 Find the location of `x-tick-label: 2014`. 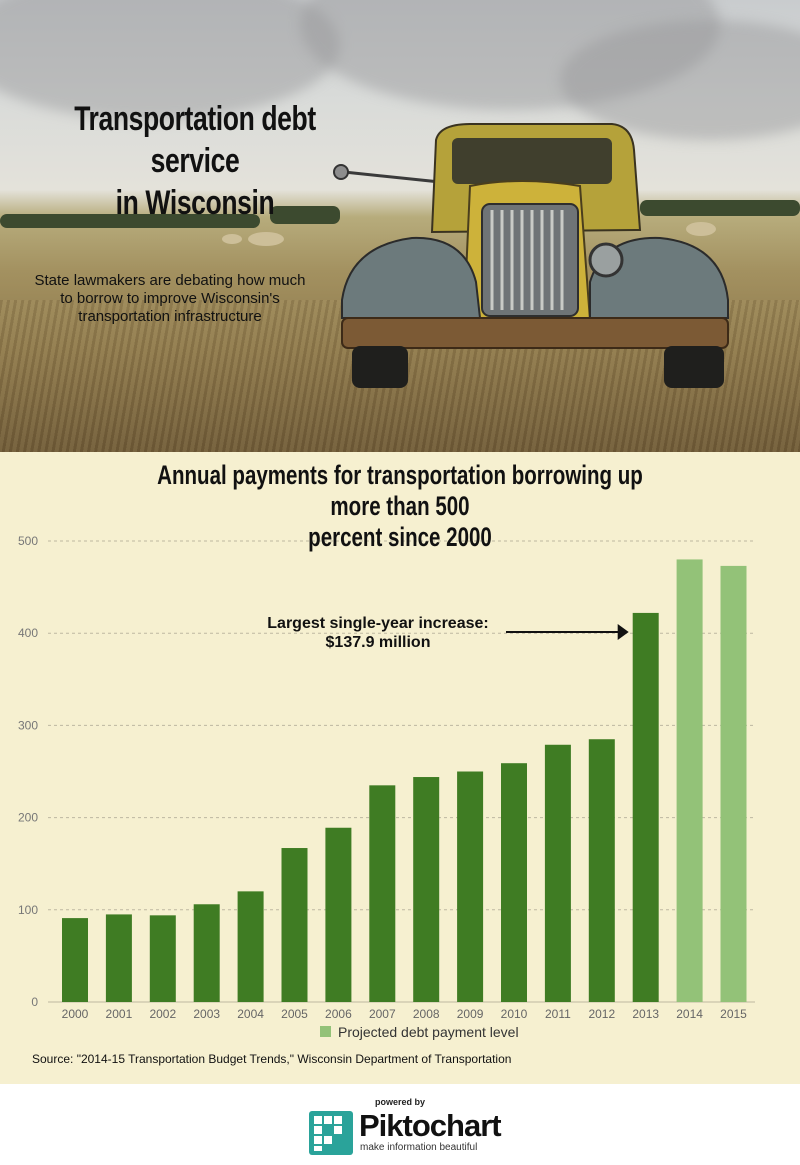

x-tick-label: 2014 is located at coordinates (689, 1014).